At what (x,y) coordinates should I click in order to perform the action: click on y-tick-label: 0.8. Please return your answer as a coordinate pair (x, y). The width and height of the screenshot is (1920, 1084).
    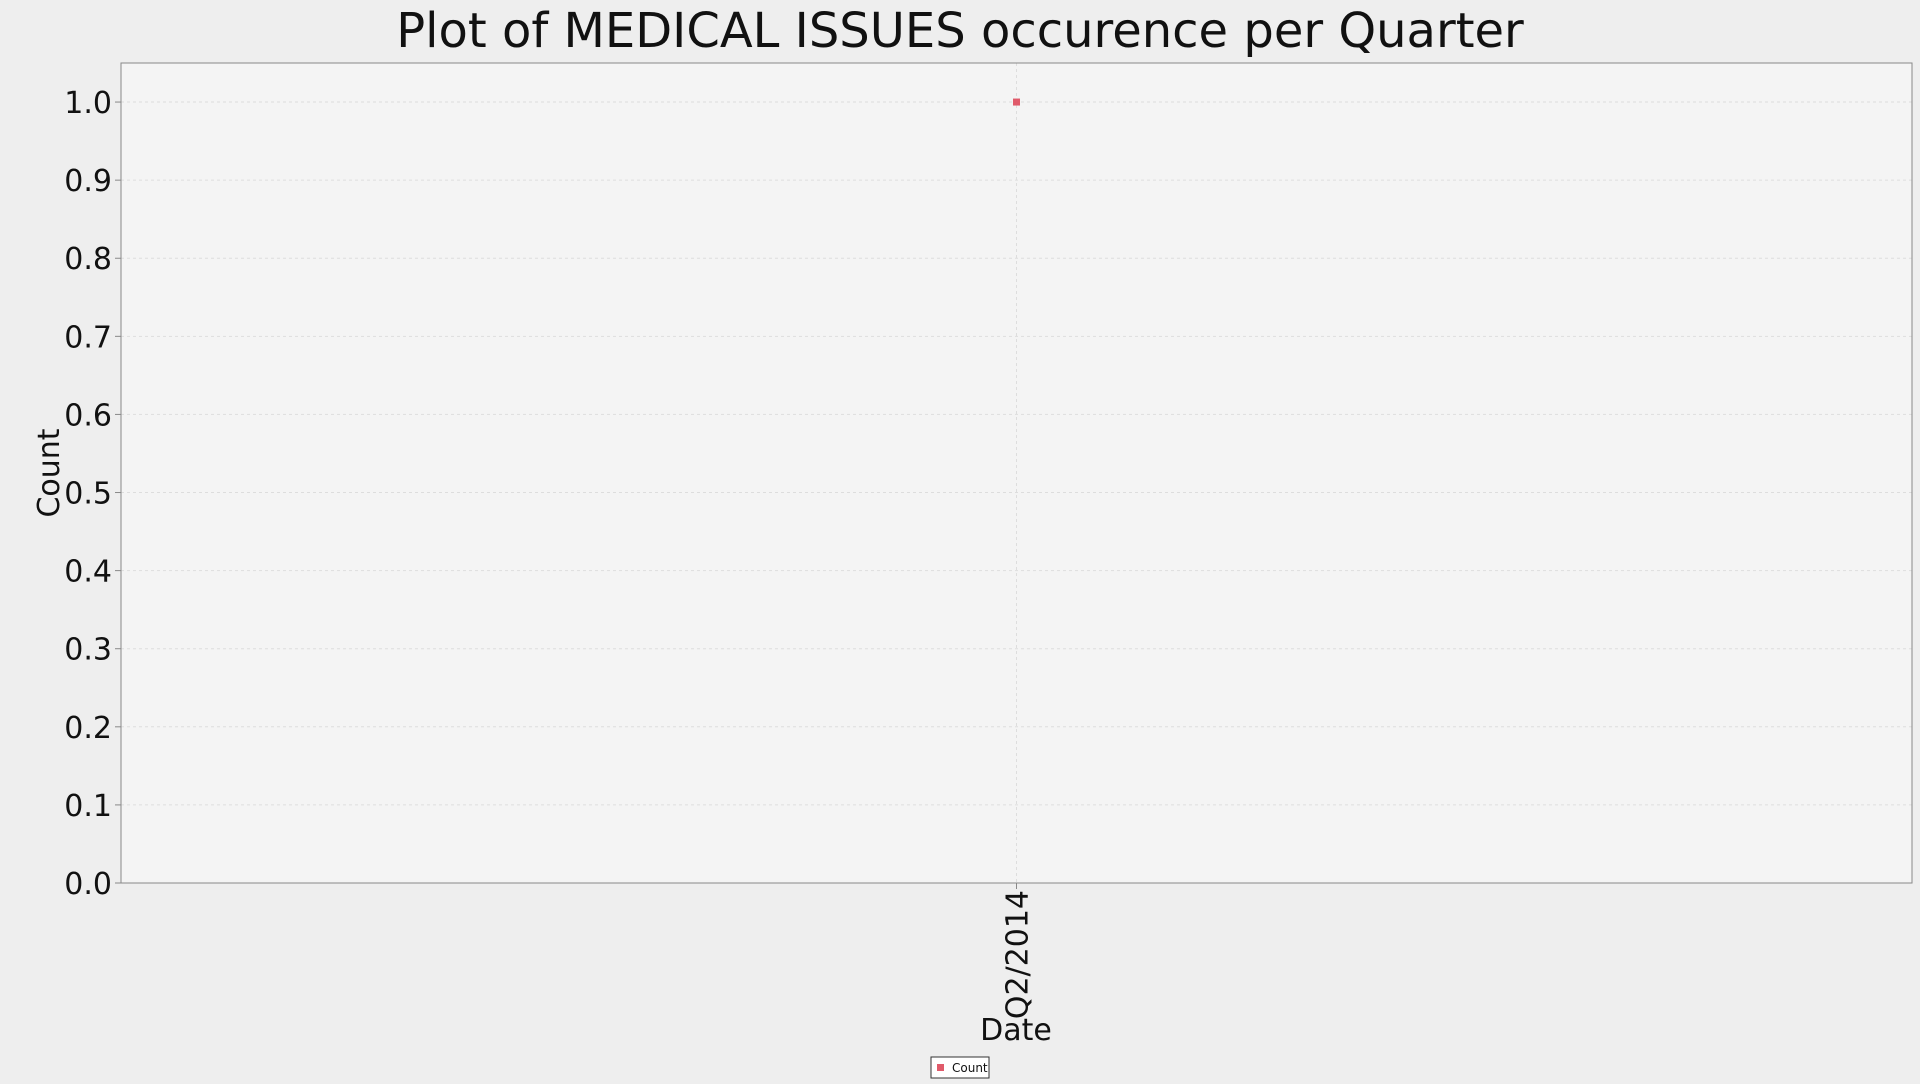
    Looking at the image, I should click on (88, 259).